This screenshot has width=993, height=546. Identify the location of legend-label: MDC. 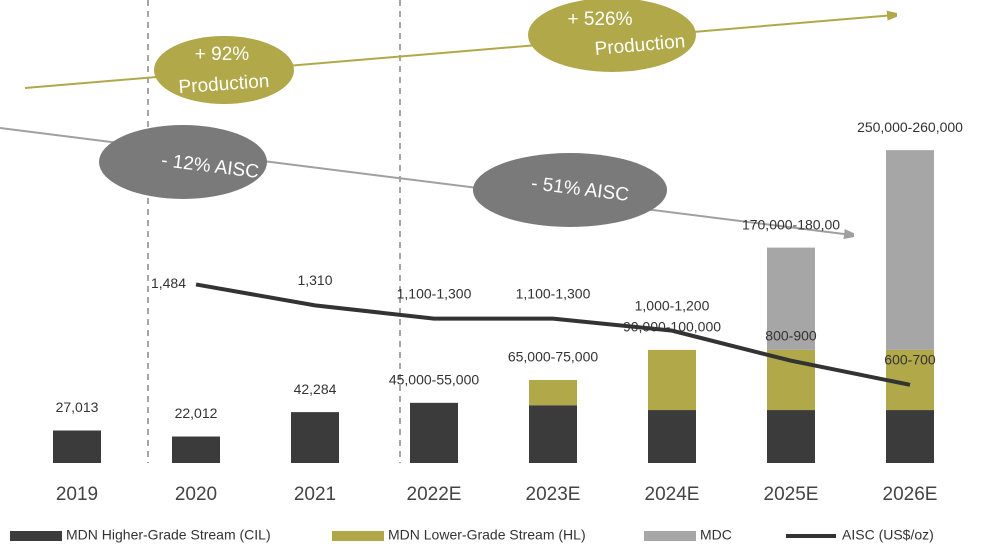
(716, 535).